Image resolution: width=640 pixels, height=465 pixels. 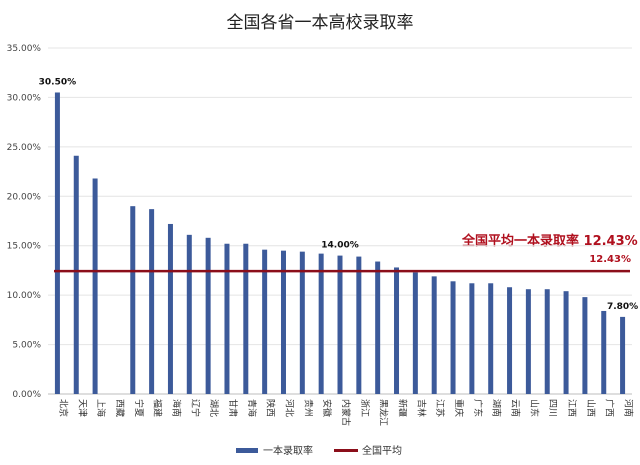 What do you see at coordinates (320, 23) in the screenshot?
I see `chart-title: 全国各省一本高校录取率` at bounding box center [320, 23].